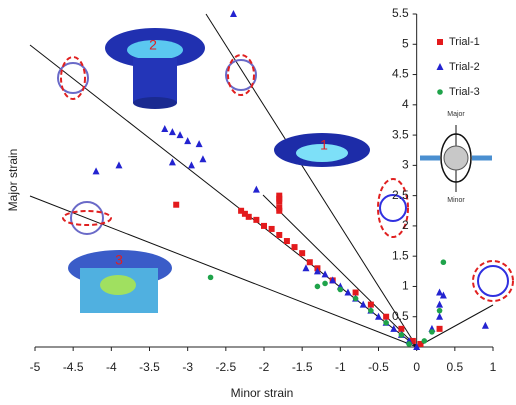 Image resolution: width=516 pixels, height=405 pixels. What do you see at coordinates (405, 165) in the screenshot?
I see `y-tick-label: 3` at bounding box center [405, 165].